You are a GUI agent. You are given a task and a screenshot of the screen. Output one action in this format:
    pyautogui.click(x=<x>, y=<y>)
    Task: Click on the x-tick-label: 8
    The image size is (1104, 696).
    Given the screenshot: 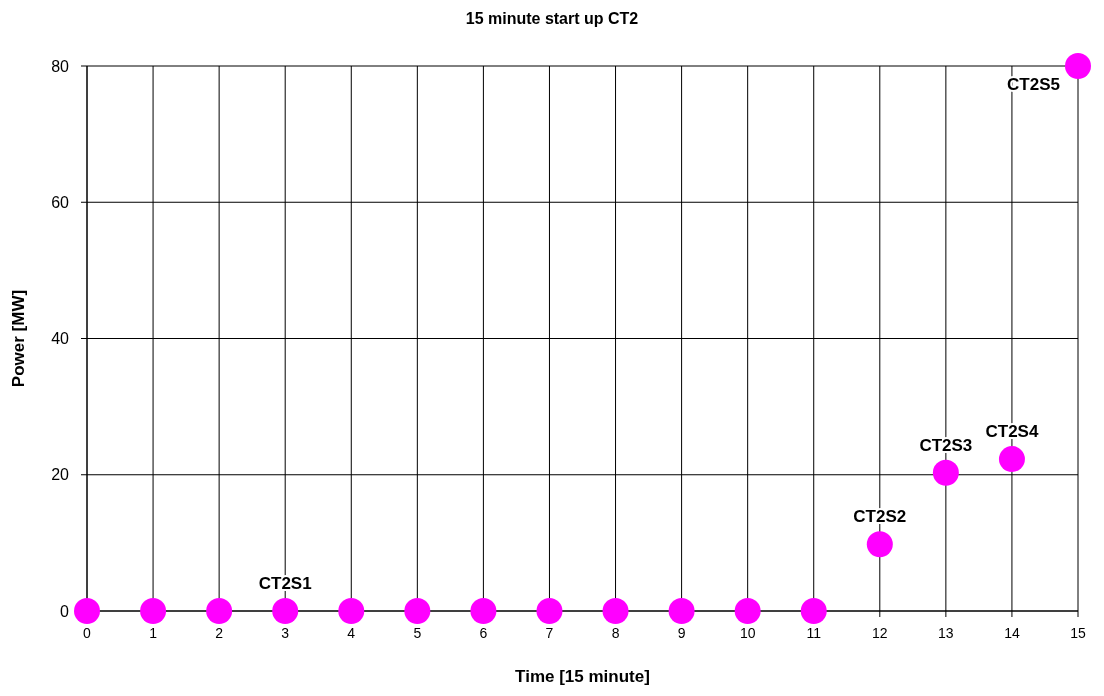 What is the action you would take?
    pyautogui.click(x=615, y=633)
    